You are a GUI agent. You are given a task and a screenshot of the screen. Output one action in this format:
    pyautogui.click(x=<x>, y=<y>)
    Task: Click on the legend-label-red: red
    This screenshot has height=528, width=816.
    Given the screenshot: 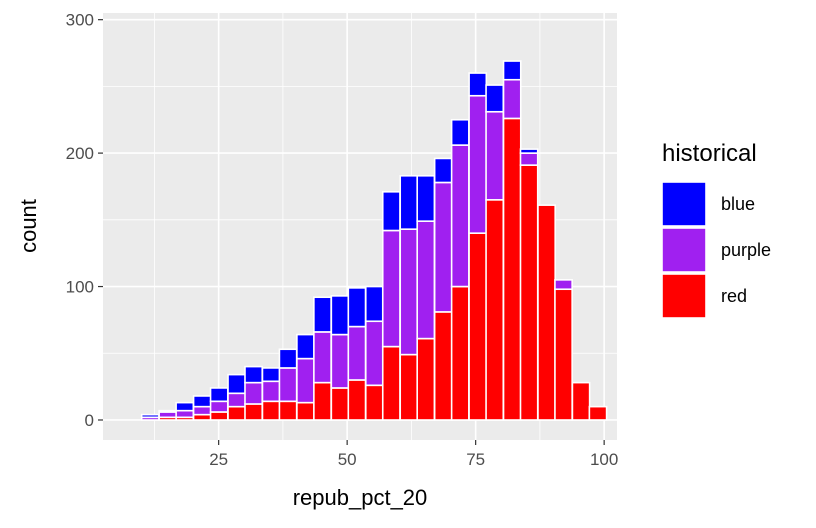 What is the action you would take?
    pyautogui.click(x=734, y=296)
    